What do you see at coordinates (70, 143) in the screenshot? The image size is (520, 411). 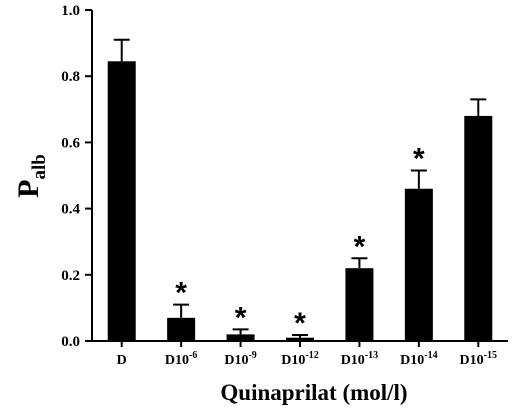 I see `y-tick-label: 0.6` at bounding box center [70, 143].